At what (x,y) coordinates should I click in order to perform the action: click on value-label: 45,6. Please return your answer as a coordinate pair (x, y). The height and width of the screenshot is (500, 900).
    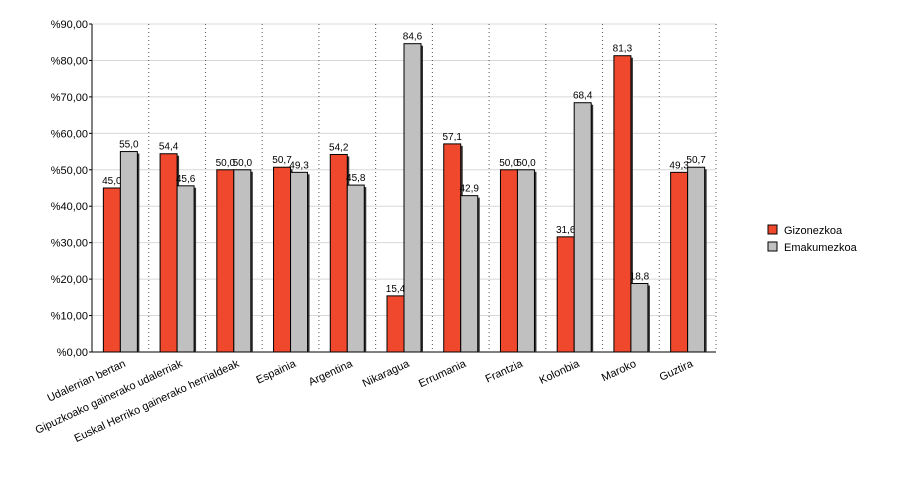
    Looking at the image, I should click on (186, 179).